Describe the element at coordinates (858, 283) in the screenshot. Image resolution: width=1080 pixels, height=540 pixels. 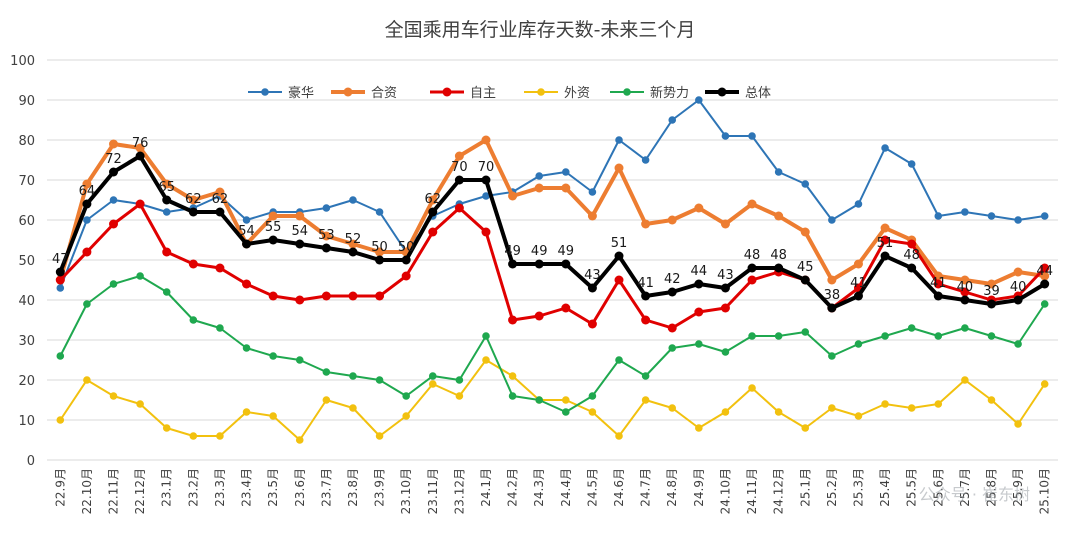
I see `data-label: 41` at that location.